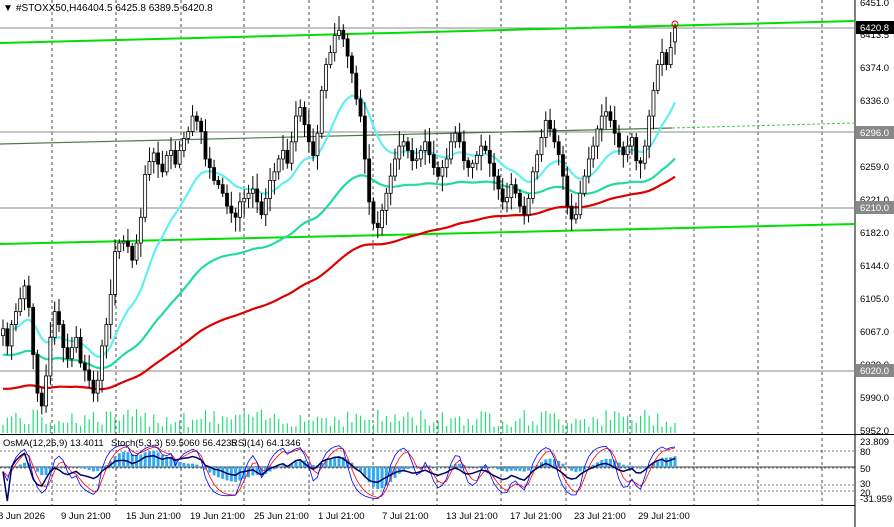  I want to click on price-tick: 6336.0, so click(874, 101).